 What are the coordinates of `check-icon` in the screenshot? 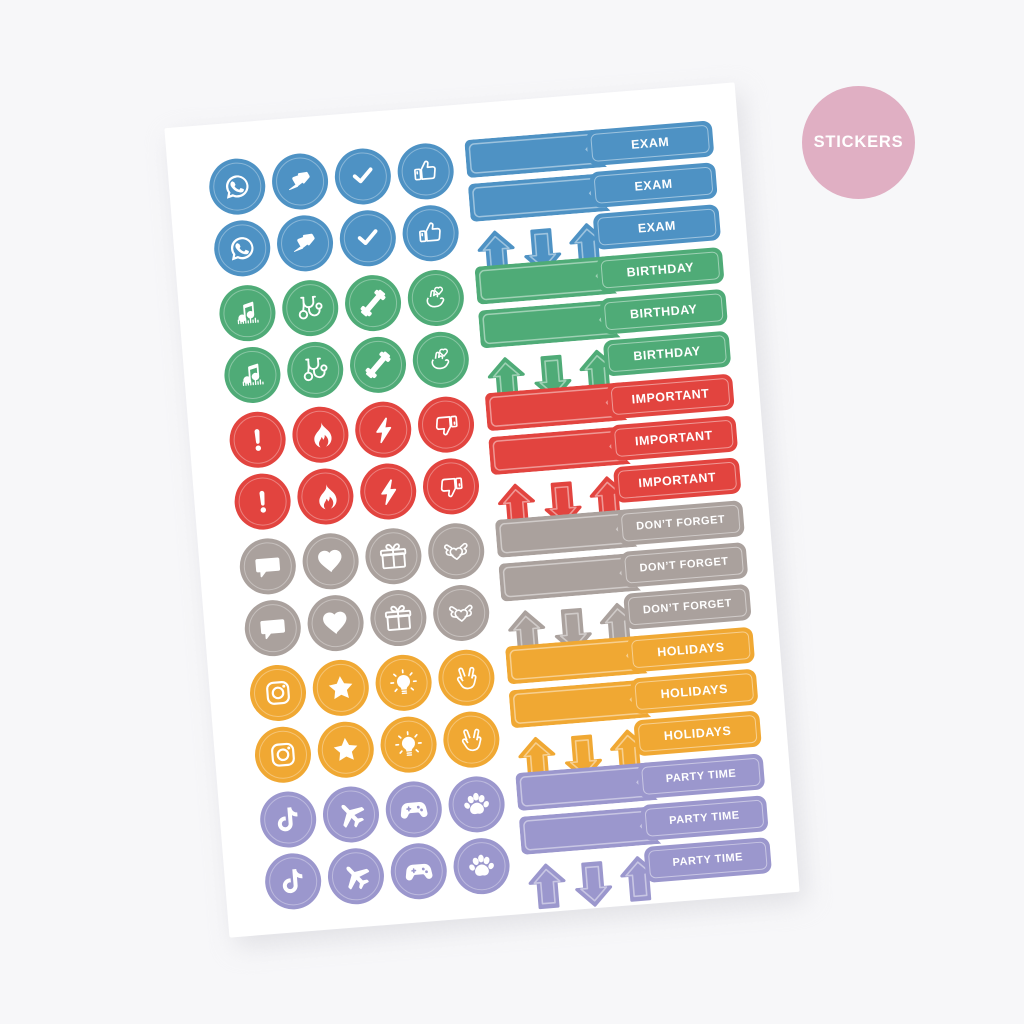 It's located at (363, 176).